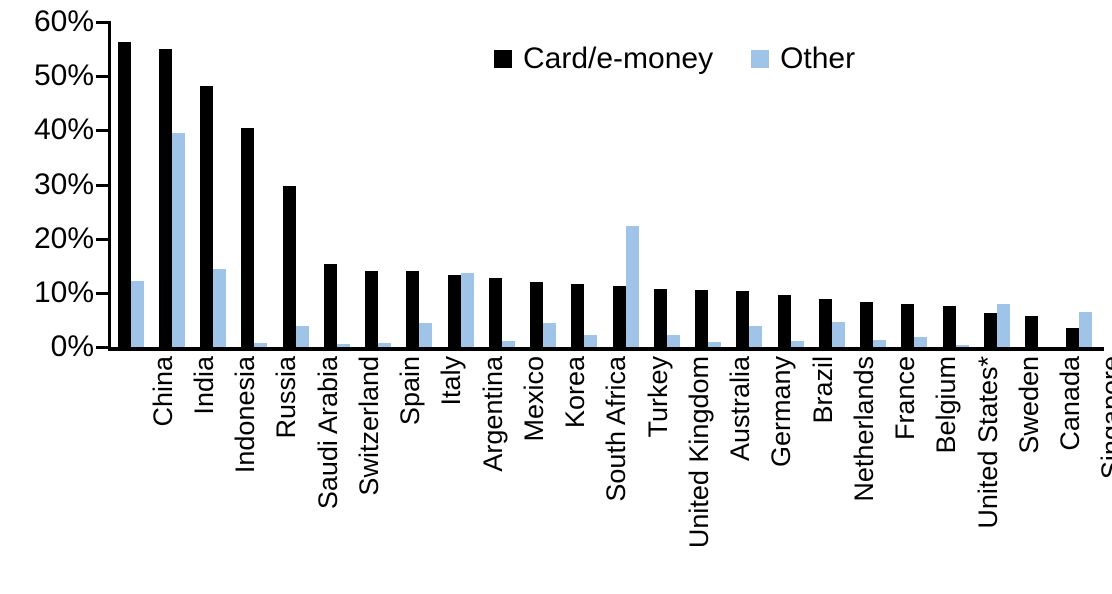 The height and width of the screenshot is (594, 1112). Describe the element at coordinates (63, 292) in the screenshot. I see `y-tick-label-10: 10%` at that location.